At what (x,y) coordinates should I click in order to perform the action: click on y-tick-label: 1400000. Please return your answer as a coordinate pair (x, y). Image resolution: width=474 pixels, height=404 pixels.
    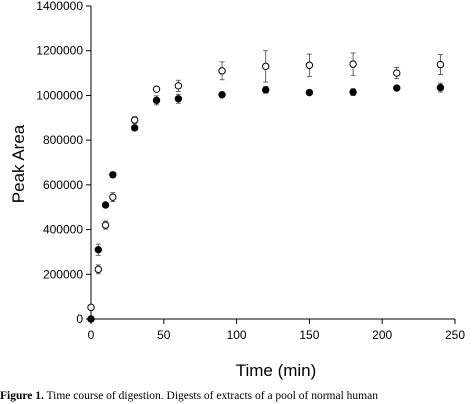
    Looking at the image, I should click on (59, 6).